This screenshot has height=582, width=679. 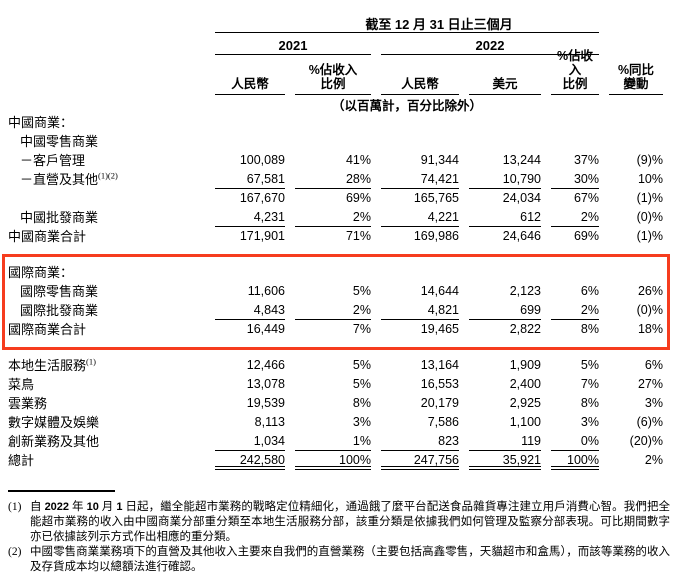 I want to click on cell-value: 27%, so click(x=650, y=384).